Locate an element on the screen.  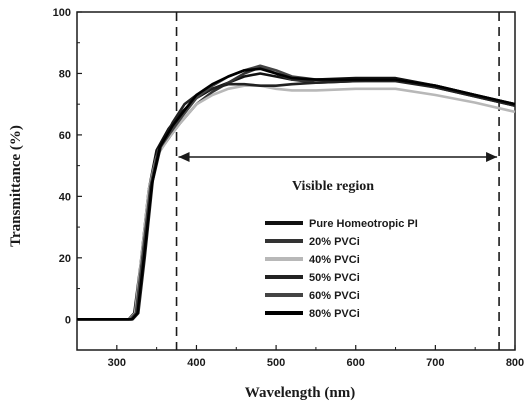
x-tick-label: 300 is located at coordinates (117, 363).